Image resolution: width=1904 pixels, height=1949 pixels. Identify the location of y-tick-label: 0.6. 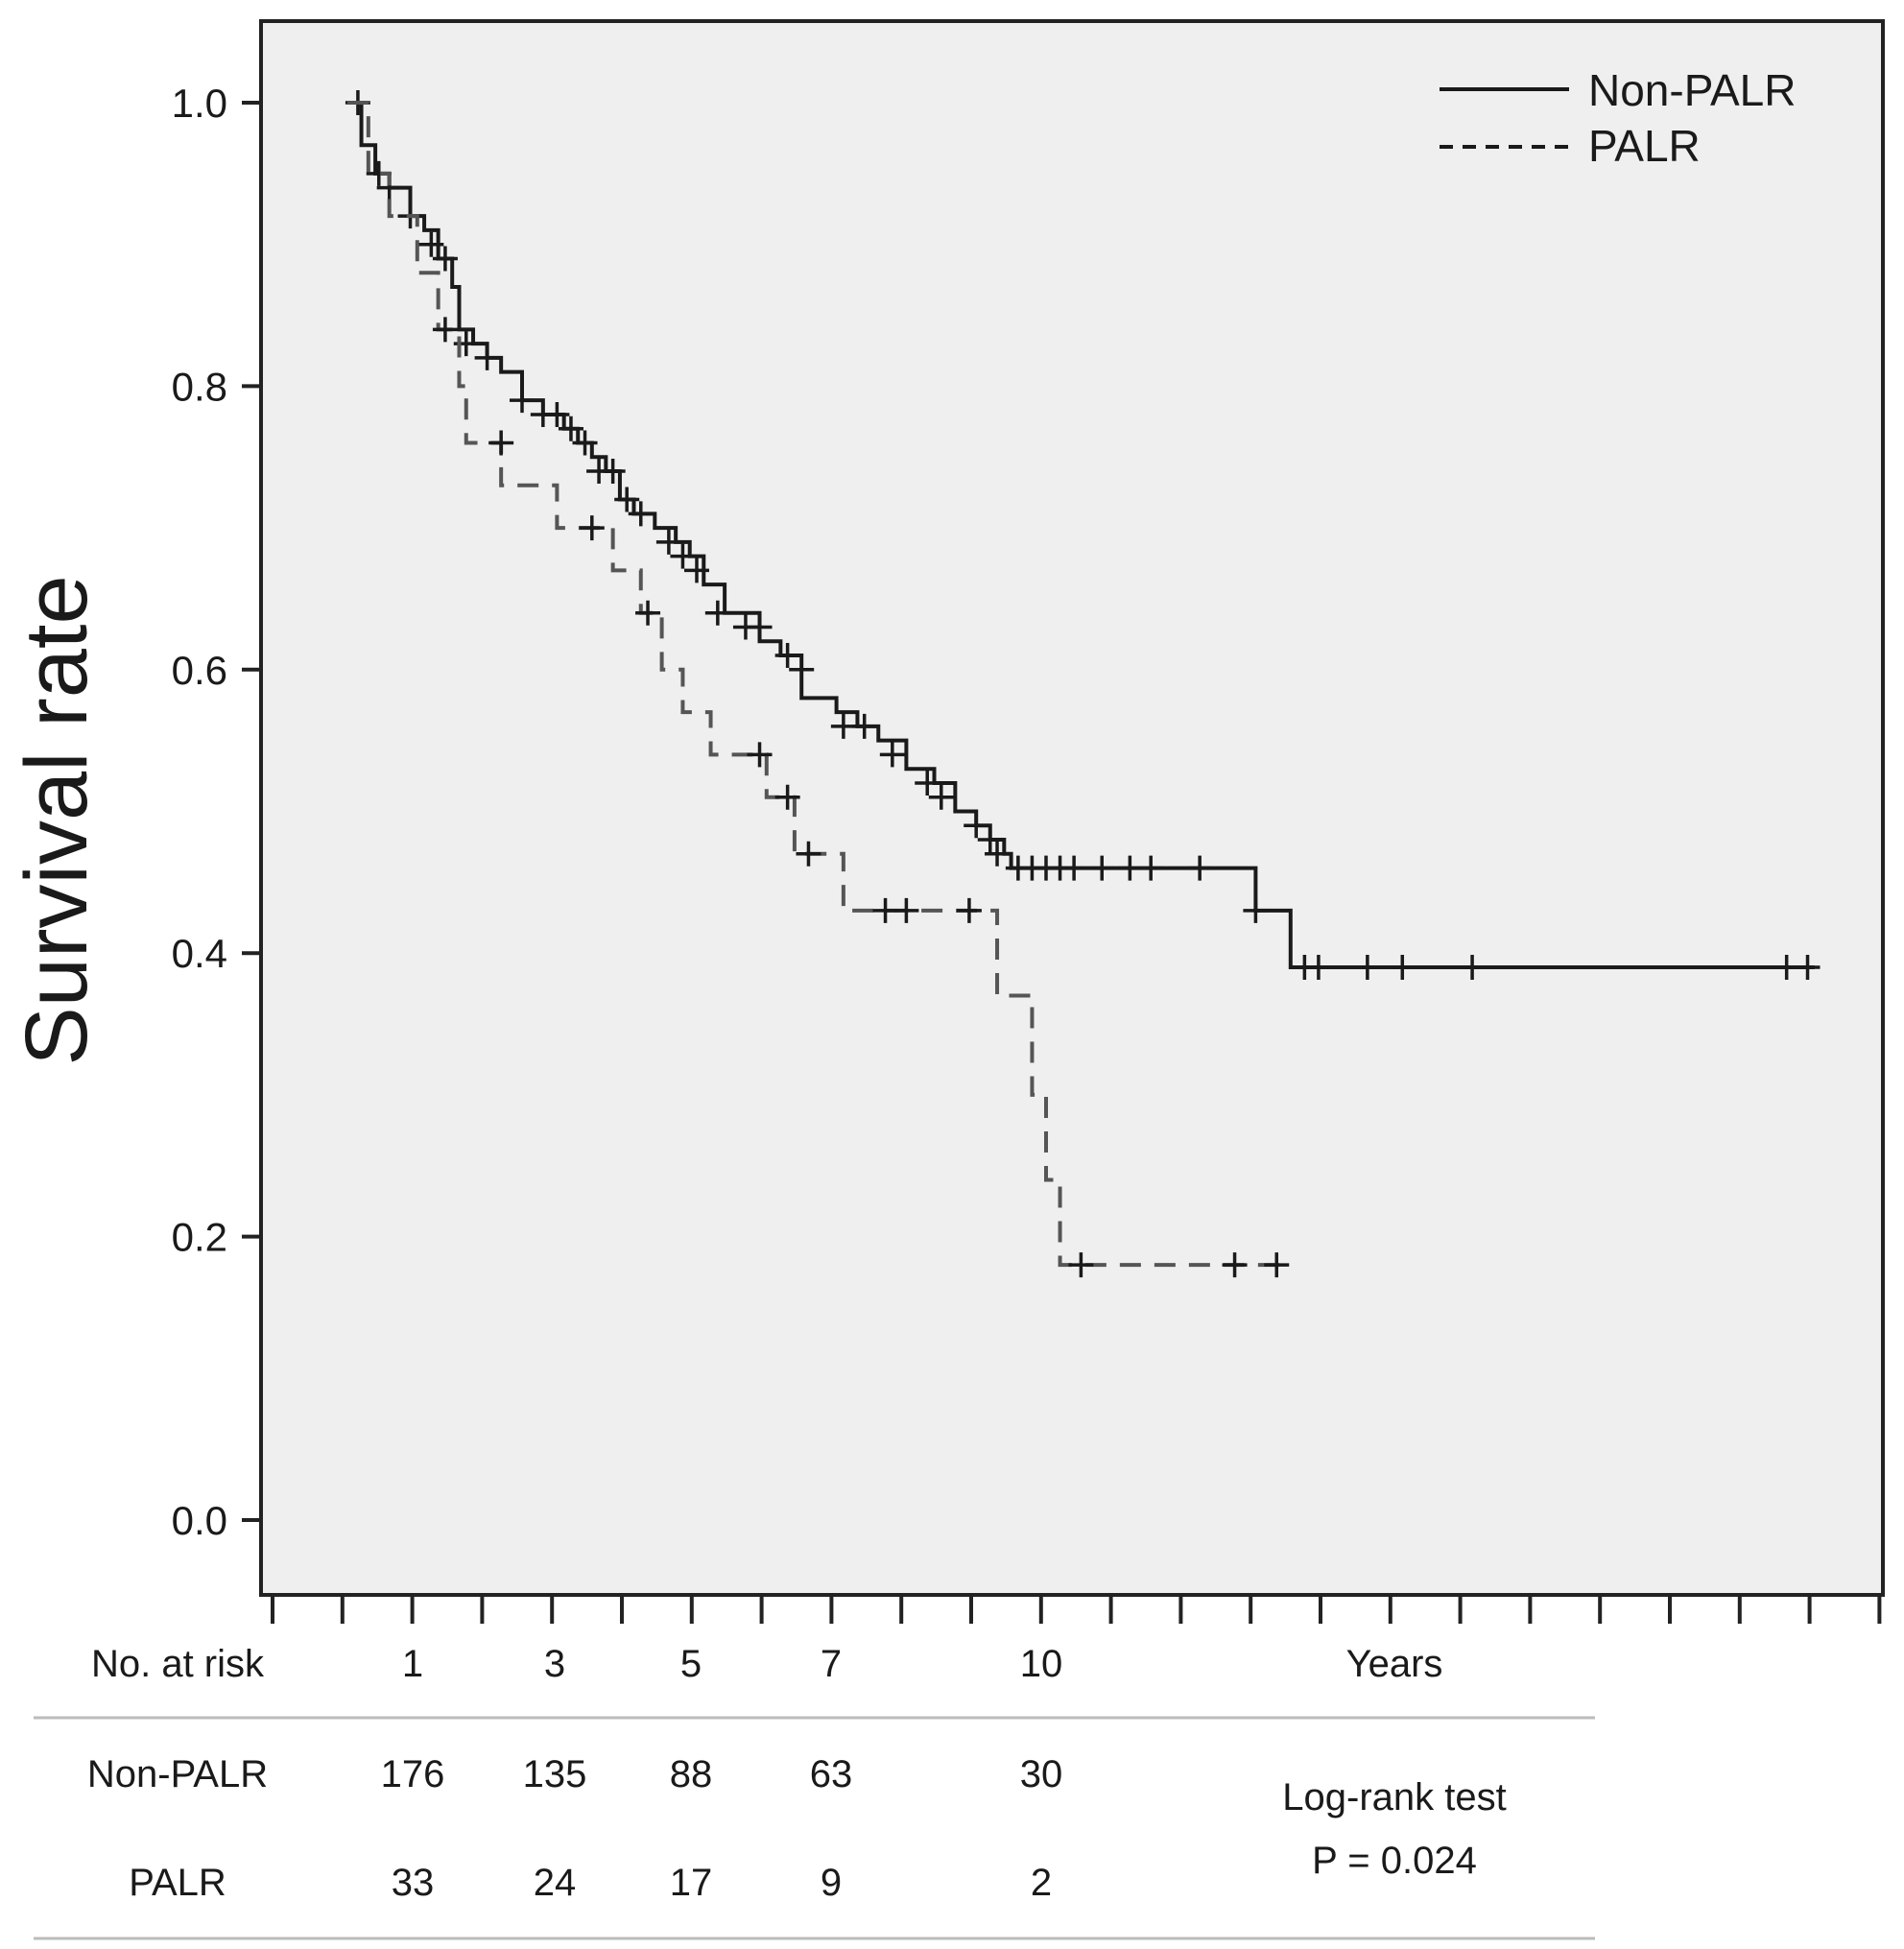
(200, 670).